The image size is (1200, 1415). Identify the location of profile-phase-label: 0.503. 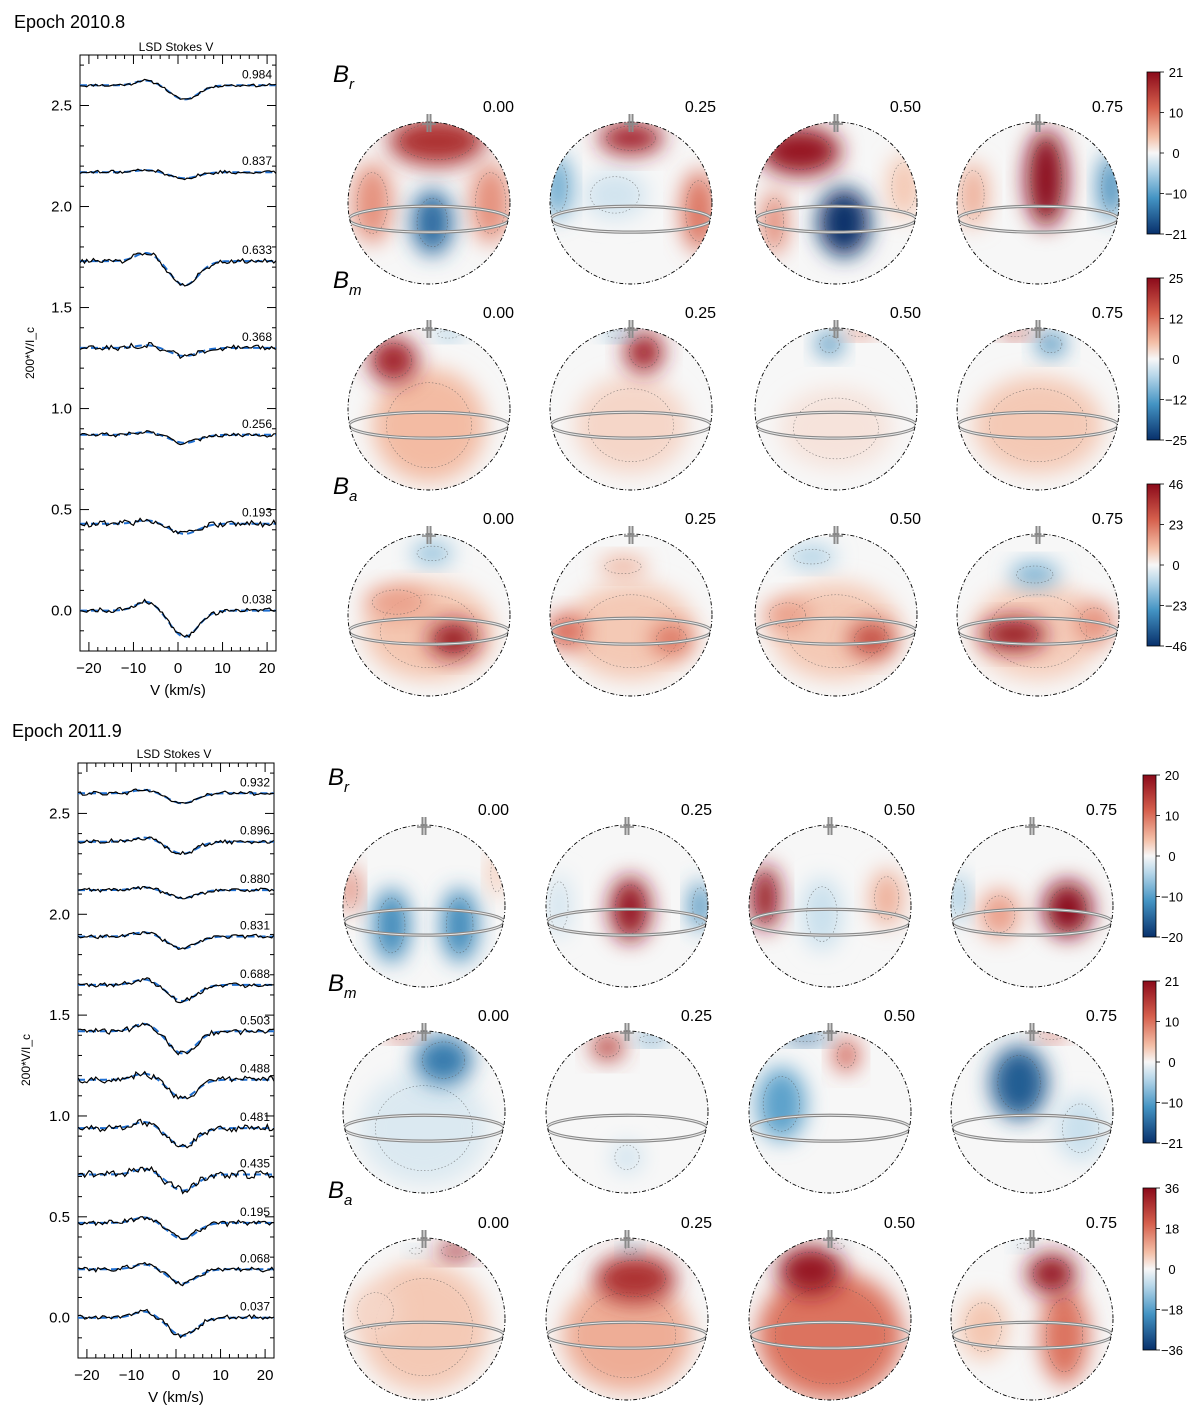
(255, 1020).